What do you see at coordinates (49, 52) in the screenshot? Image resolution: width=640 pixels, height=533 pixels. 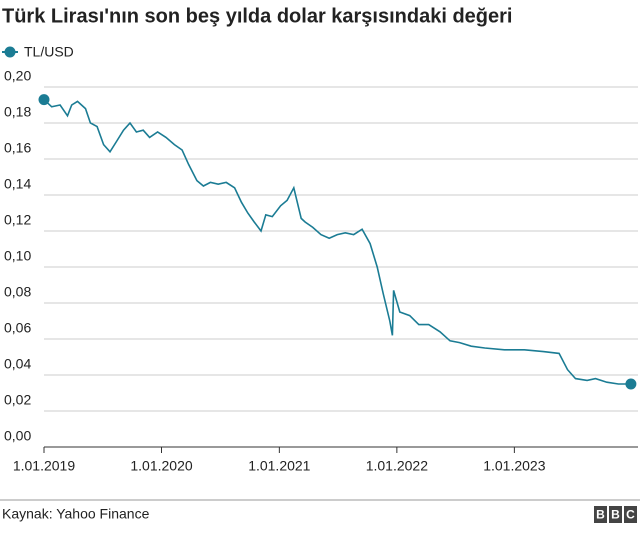 I see `legend-label: TL/USD` at bounding box center [49, 52].